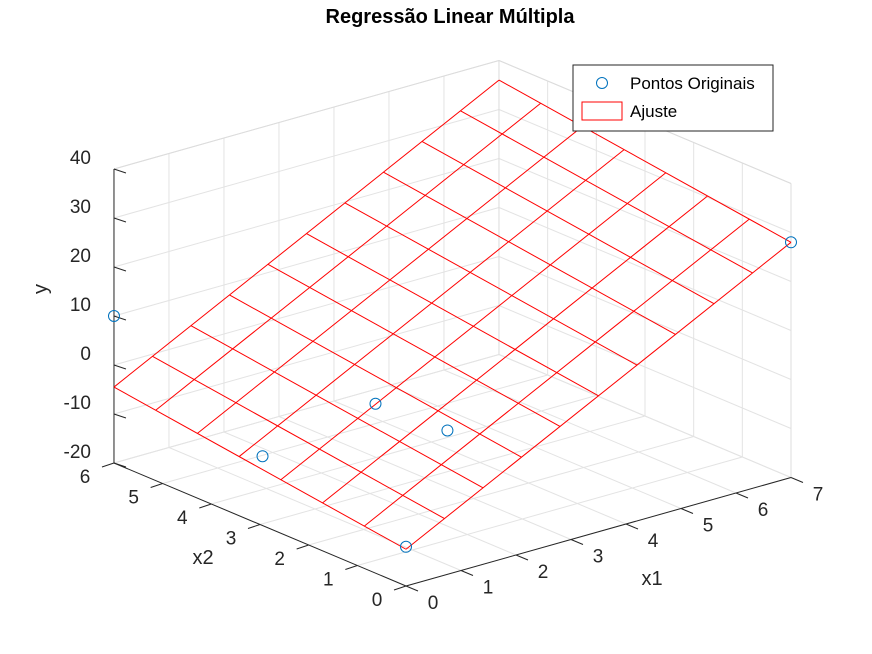 The image size is (872, 654). What do you see at coordinates (202, 558) in the screenshot?
I see `y-axis-label: x2` at bounding box center [202, 558].